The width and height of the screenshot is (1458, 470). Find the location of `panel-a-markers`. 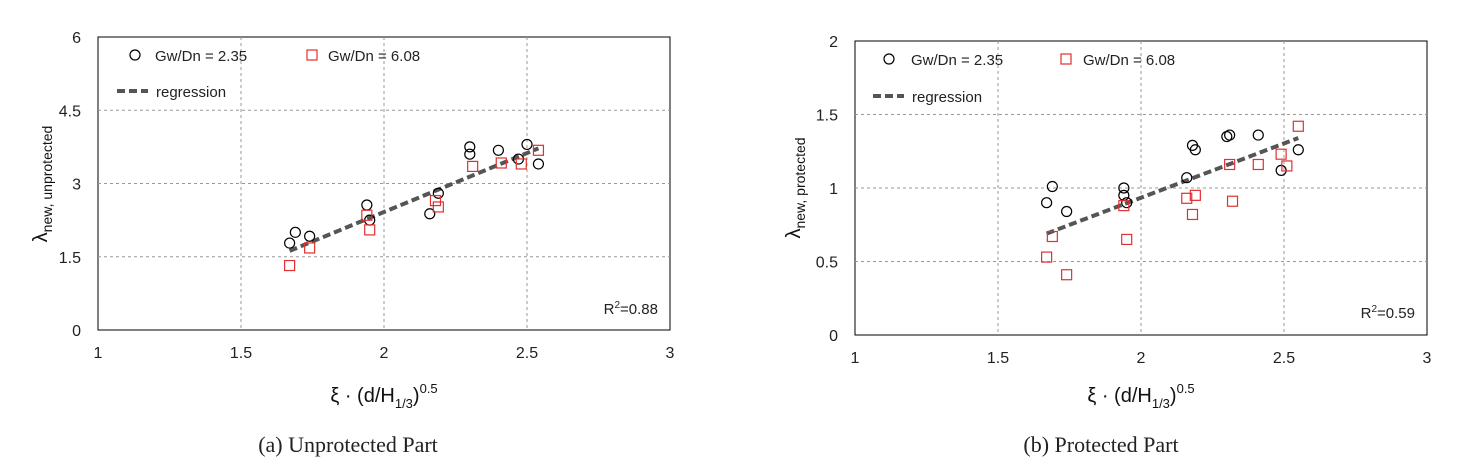

panel-a-markers is located at coordinates (414, 205).